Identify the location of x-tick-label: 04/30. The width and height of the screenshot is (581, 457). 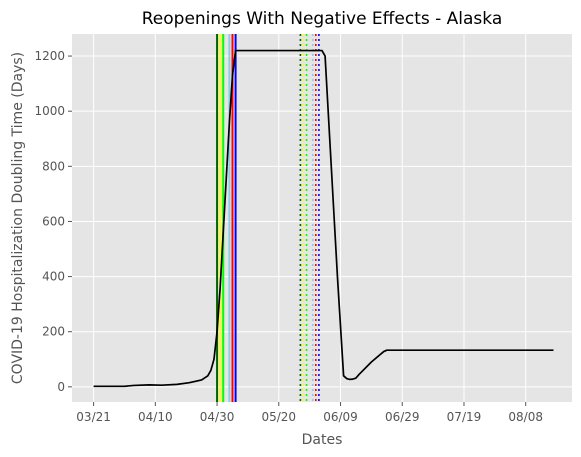
(217, 417).